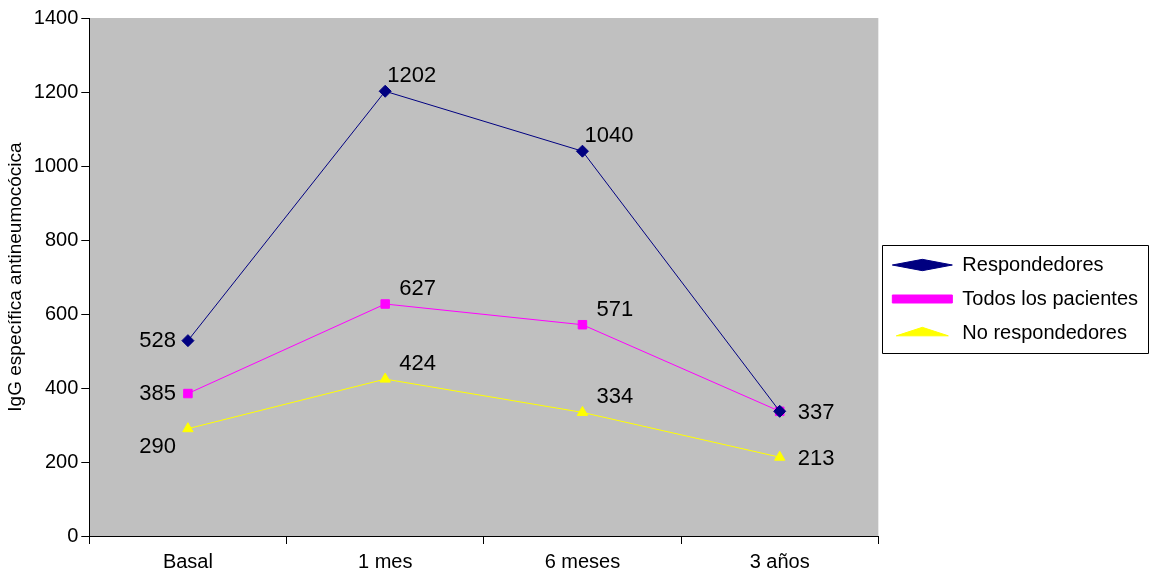 This screenshot has width=1164, height=580. I want to click on y-tick-label: 1200, so click(56, 90).